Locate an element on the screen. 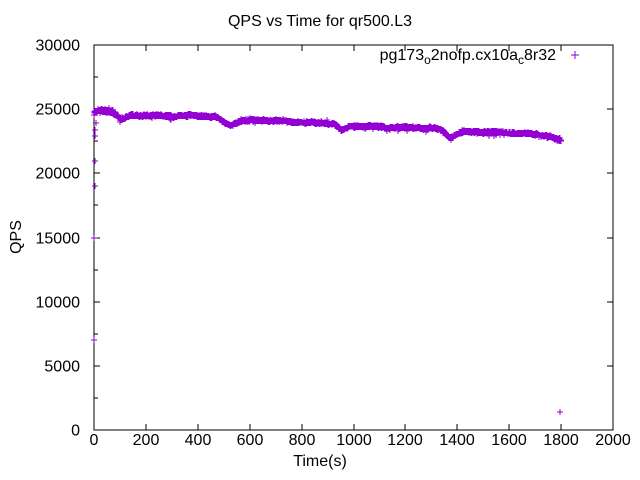 This screenshot has height=480, width=640. x-axis-label: Time(s) is located at coordinates (320, 461).